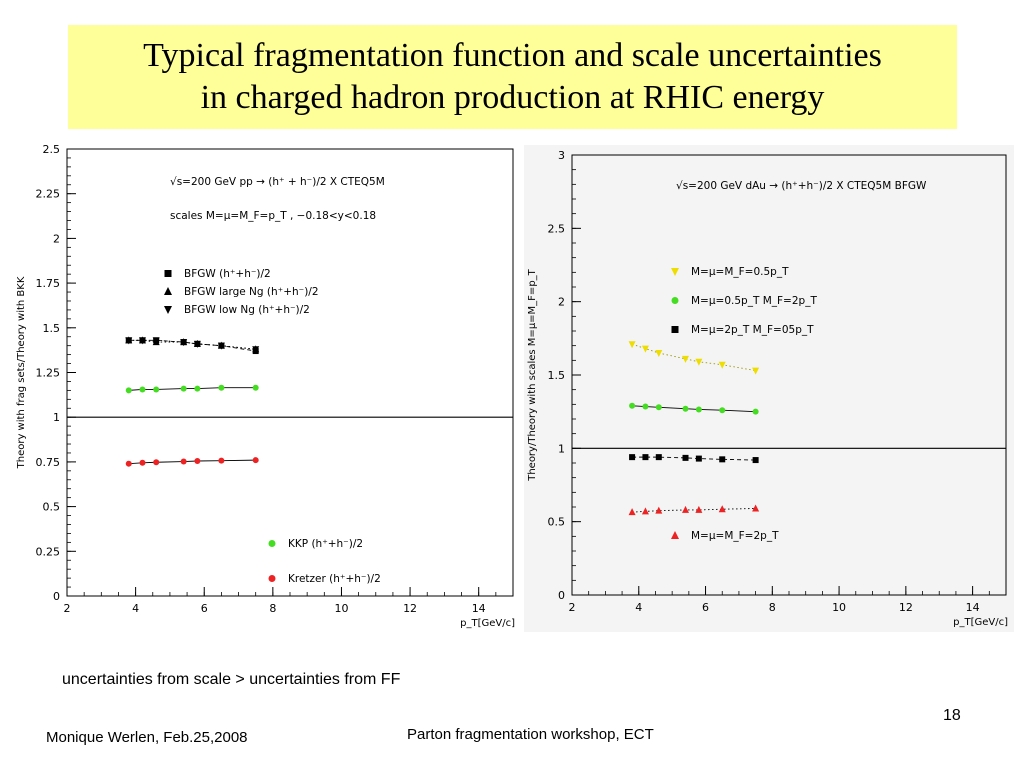 This screenshot has height=768, width=1024. What do you see at coordinates (56, 596) in the screenshot?
I see `y-tick-label: 0` at bounding box center [56, 596].